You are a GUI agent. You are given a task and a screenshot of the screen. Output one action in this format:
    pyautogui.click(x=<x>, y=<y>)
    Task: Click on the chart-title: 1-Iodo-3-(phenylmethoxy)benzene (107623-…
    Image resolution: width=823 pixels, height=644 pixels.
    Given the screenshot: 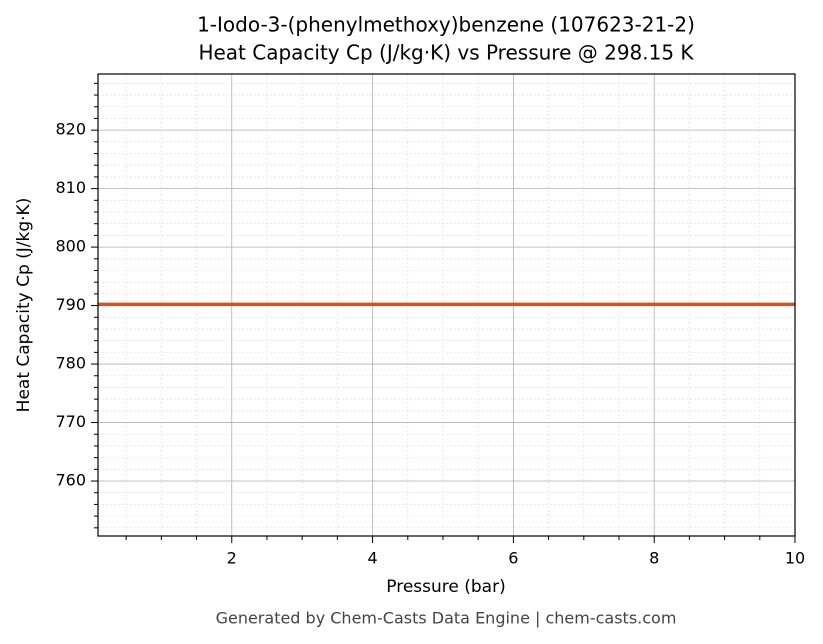 What is the action you would take?
    pyautogui.click(x=446, y=25)
    